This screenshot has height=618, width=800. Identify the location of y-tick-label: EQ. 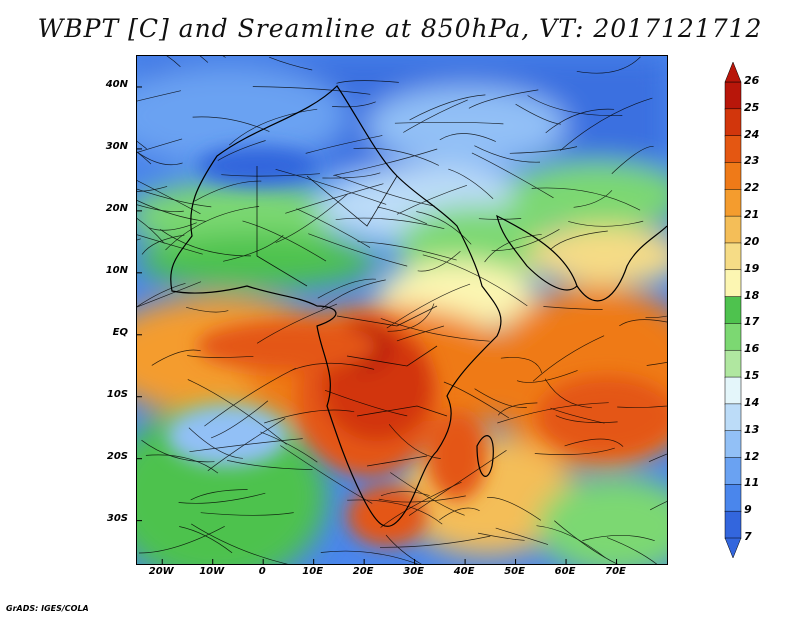
(120, 332).